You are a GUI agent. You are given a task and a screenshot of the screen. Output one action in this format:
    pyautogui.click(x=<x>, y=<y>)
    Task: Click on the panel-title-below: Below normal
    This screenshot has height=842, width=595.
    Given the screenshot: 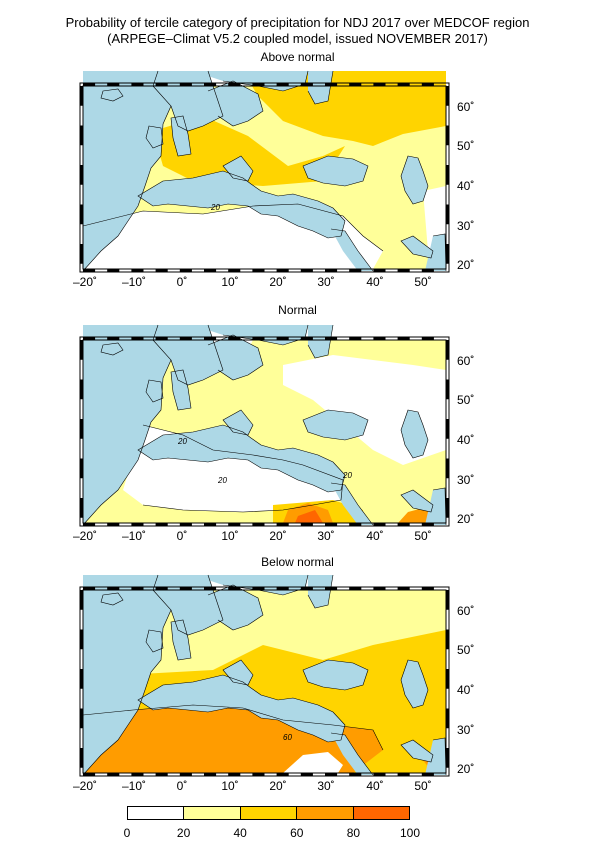 What is the action you would take?
    pyautogui.click(x=297, y=562)
    